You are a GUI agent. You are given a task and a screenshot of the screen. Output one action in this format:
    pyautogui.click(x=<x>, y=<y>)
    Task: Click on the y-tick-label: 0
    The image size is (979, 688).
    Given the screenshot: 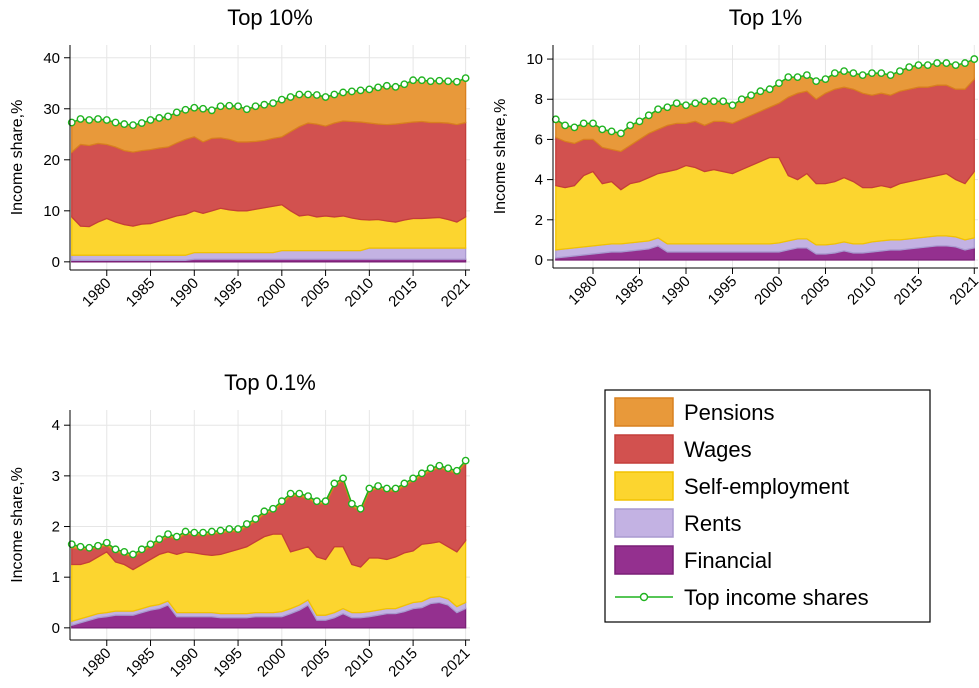 What is the action you would take?
    pyautogui.click(x=56, y=628)
    